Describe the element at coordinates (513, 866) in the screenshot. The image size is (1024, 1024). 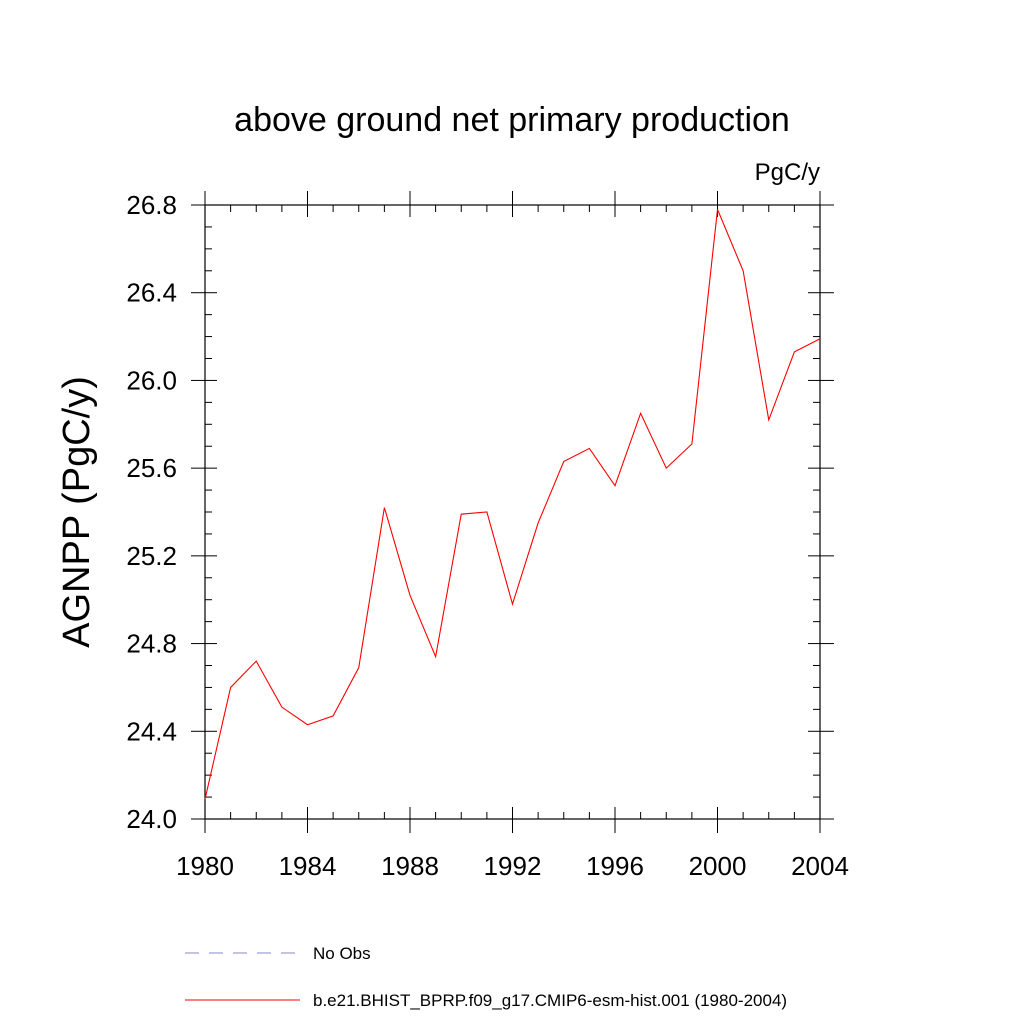
I see `x-tick-label: 1992` at that location.